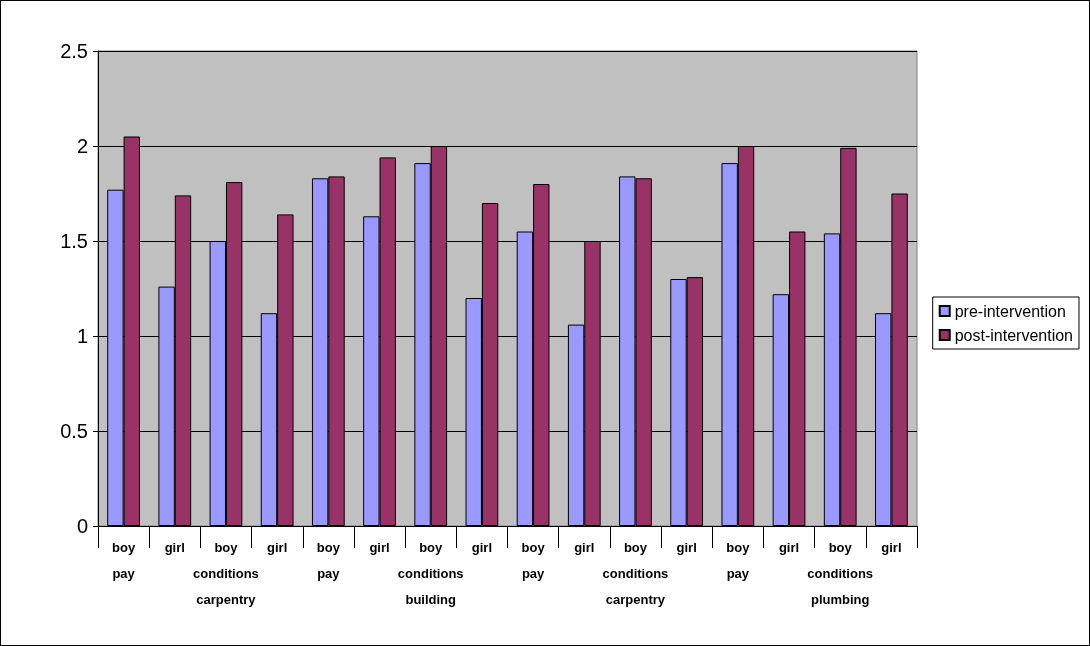 The height and width of the screenshot is (646, 1090). What do you see at coordinates (1014, 335) in the screenshot?
I see `legend-label: post-intervention` at bounding box center [1014, 335].